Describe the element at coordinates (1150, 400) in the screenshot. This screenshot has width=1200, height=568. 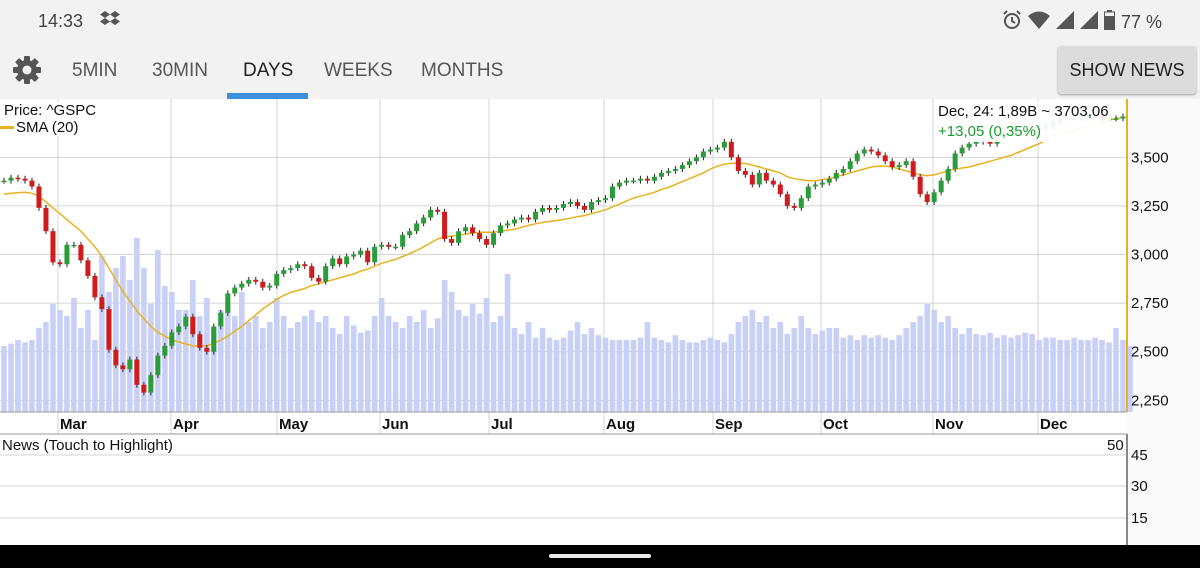
I see `y-tick-label: 2,250` at that location.